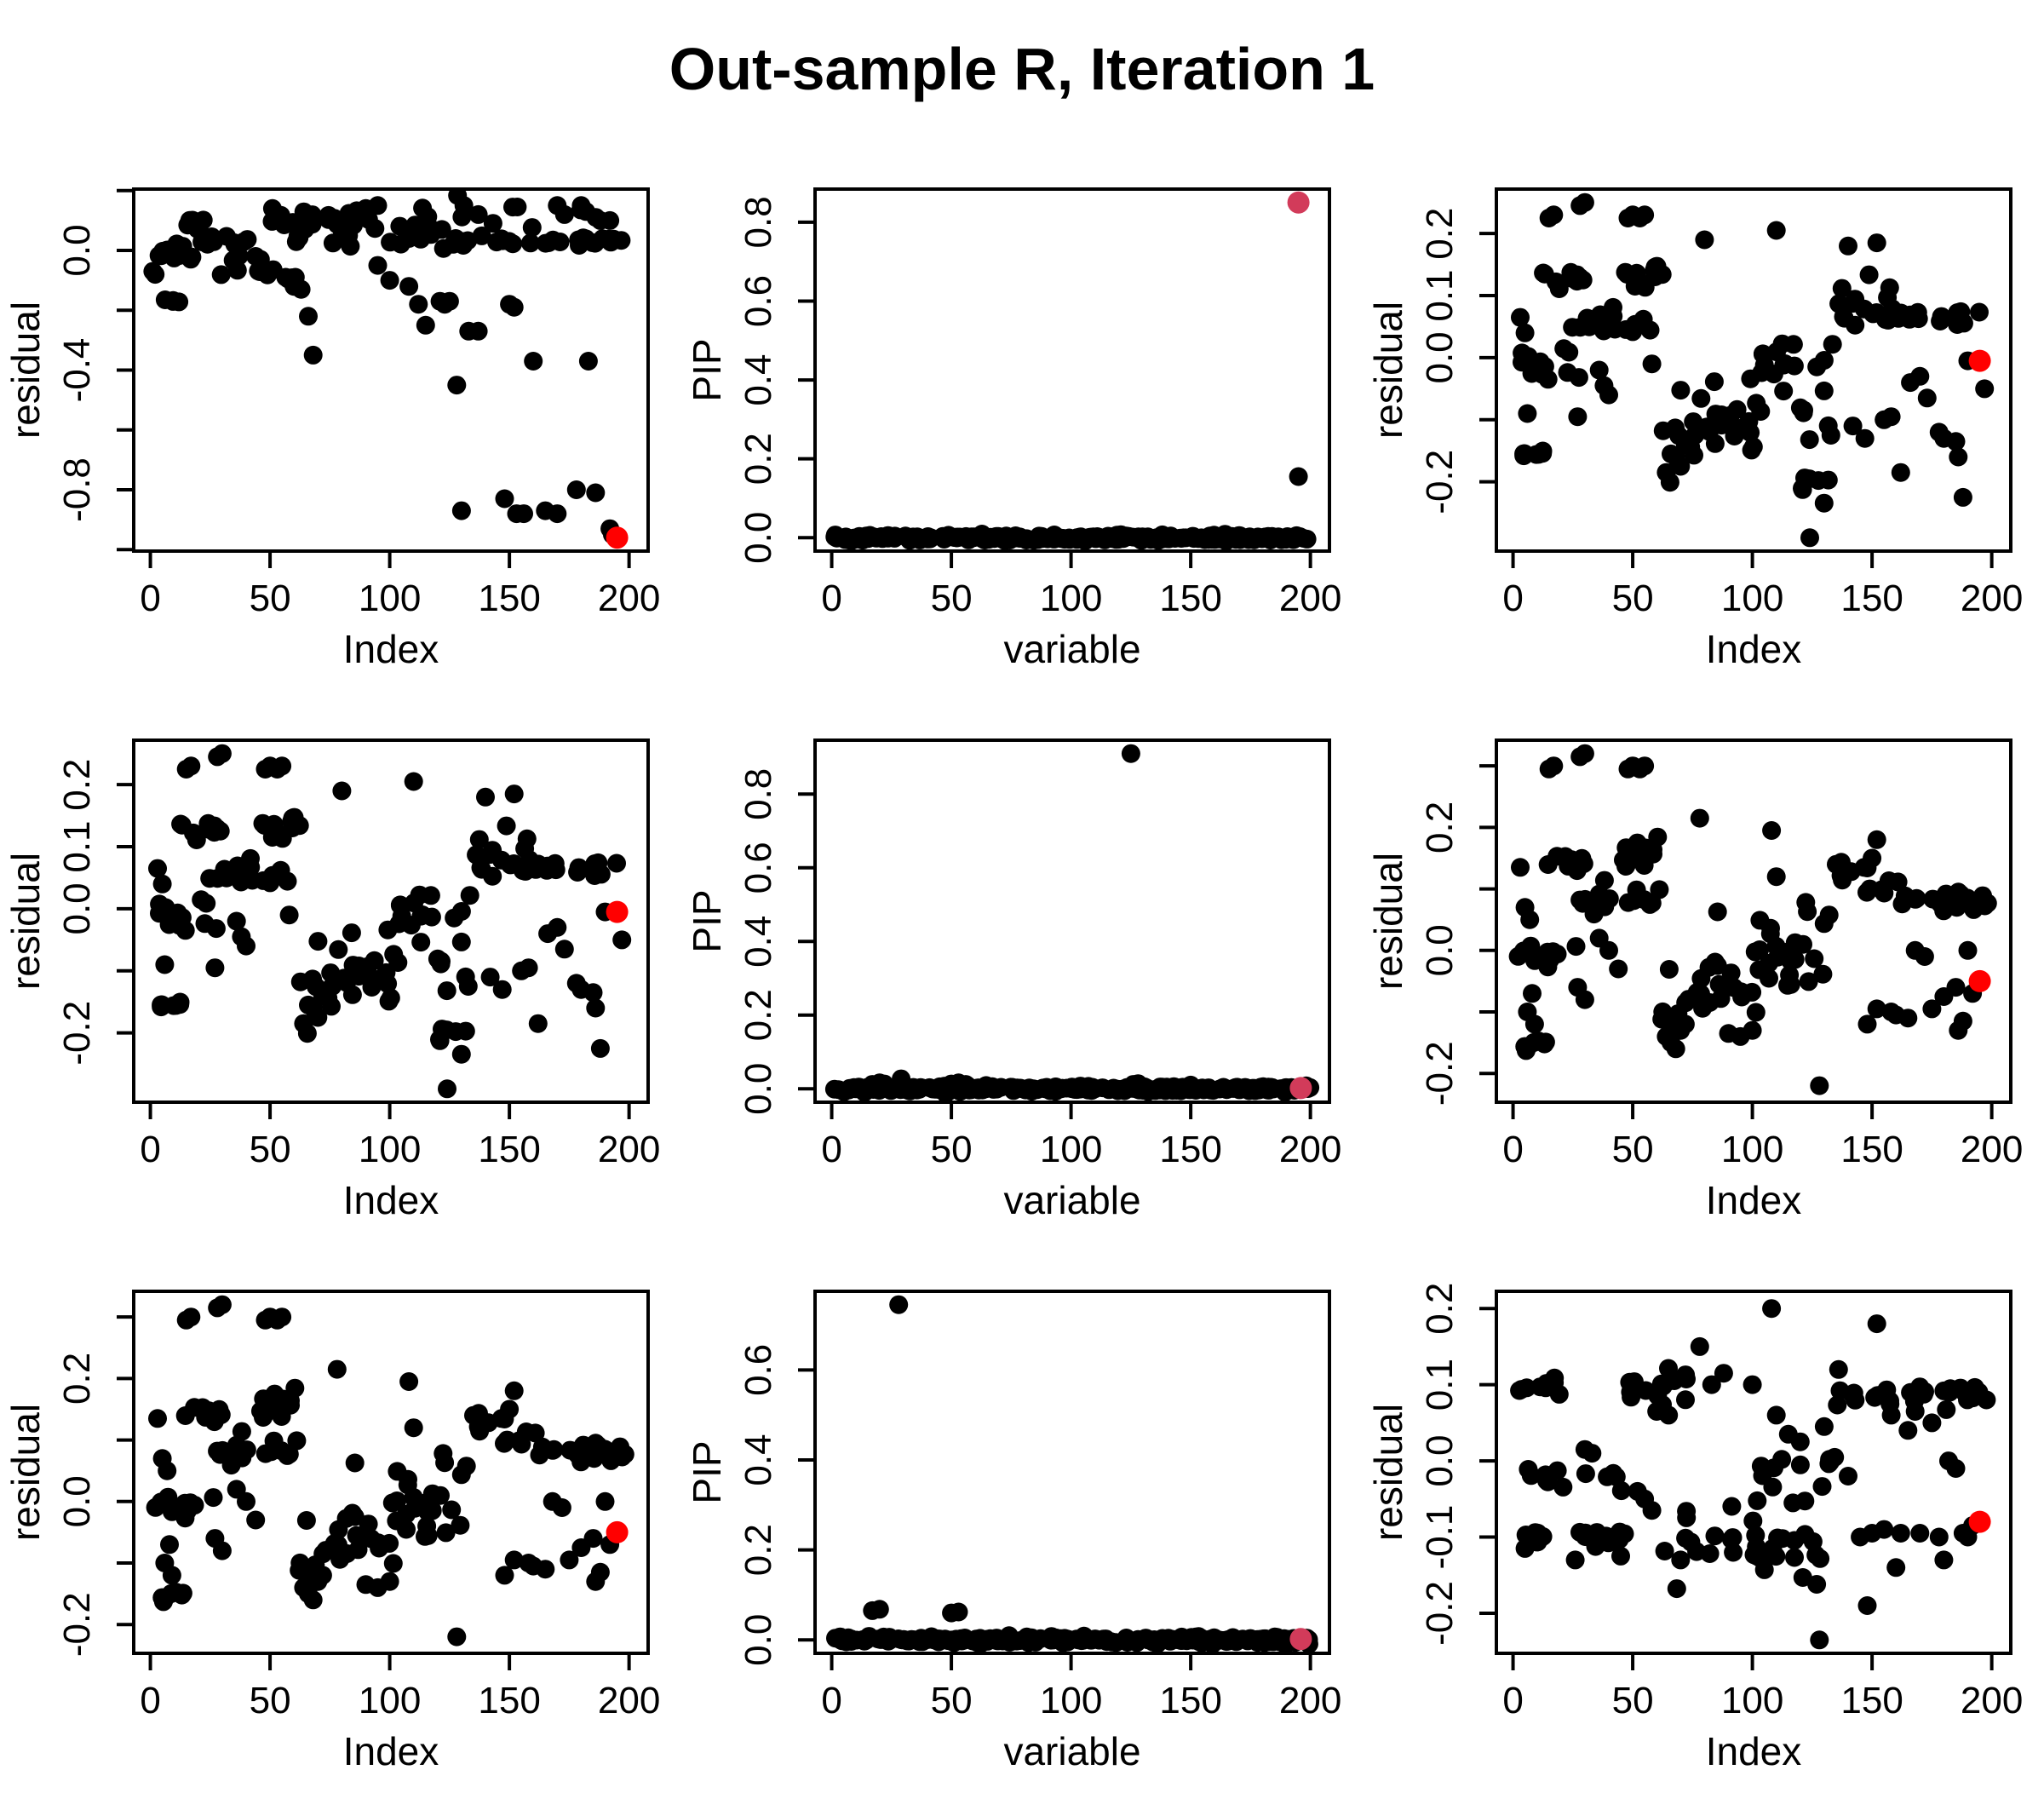 This screenshot has height=1793, width=2044. Describe the element at coordinates (629, 1149) in the screenshot. I see `x-tick-label: 200` at that location.